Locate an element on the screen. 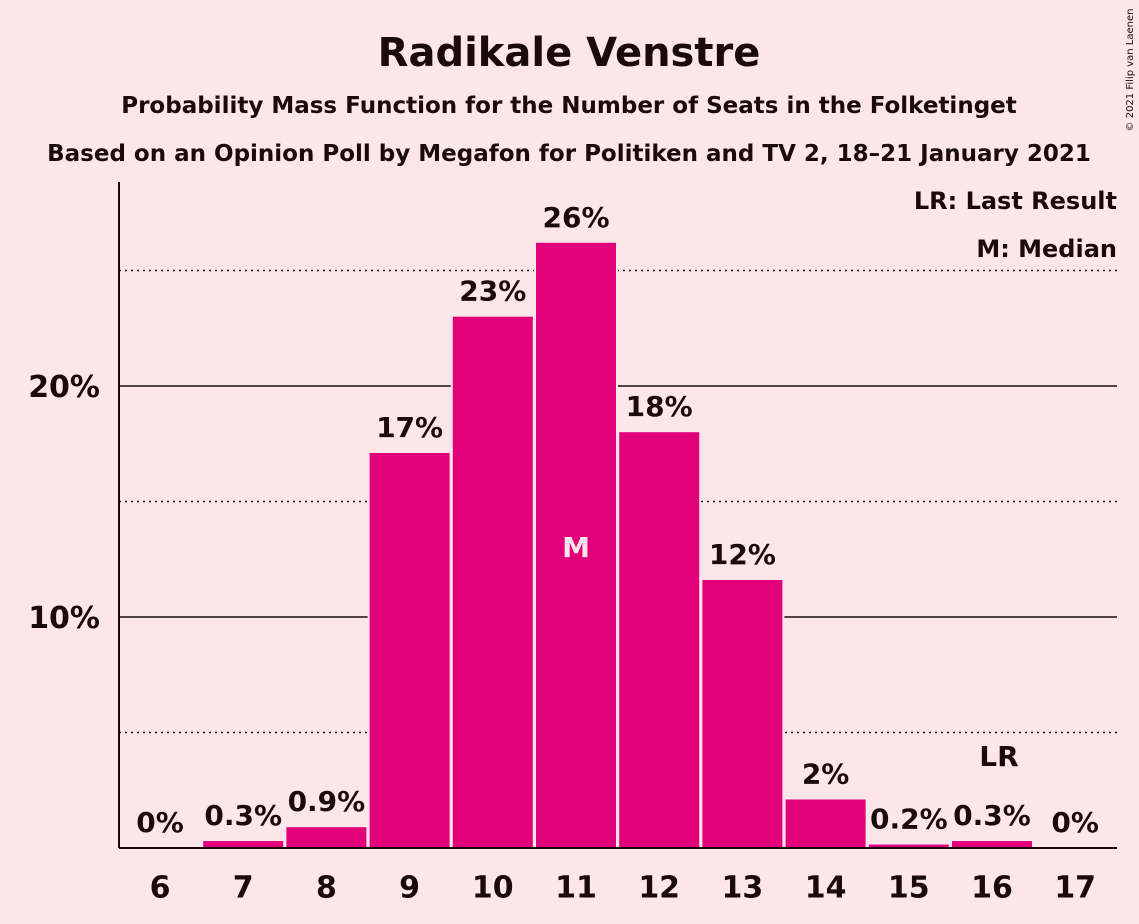 The image size is (1139, 924). value-label: 12% is located at coordinates (742, 554).